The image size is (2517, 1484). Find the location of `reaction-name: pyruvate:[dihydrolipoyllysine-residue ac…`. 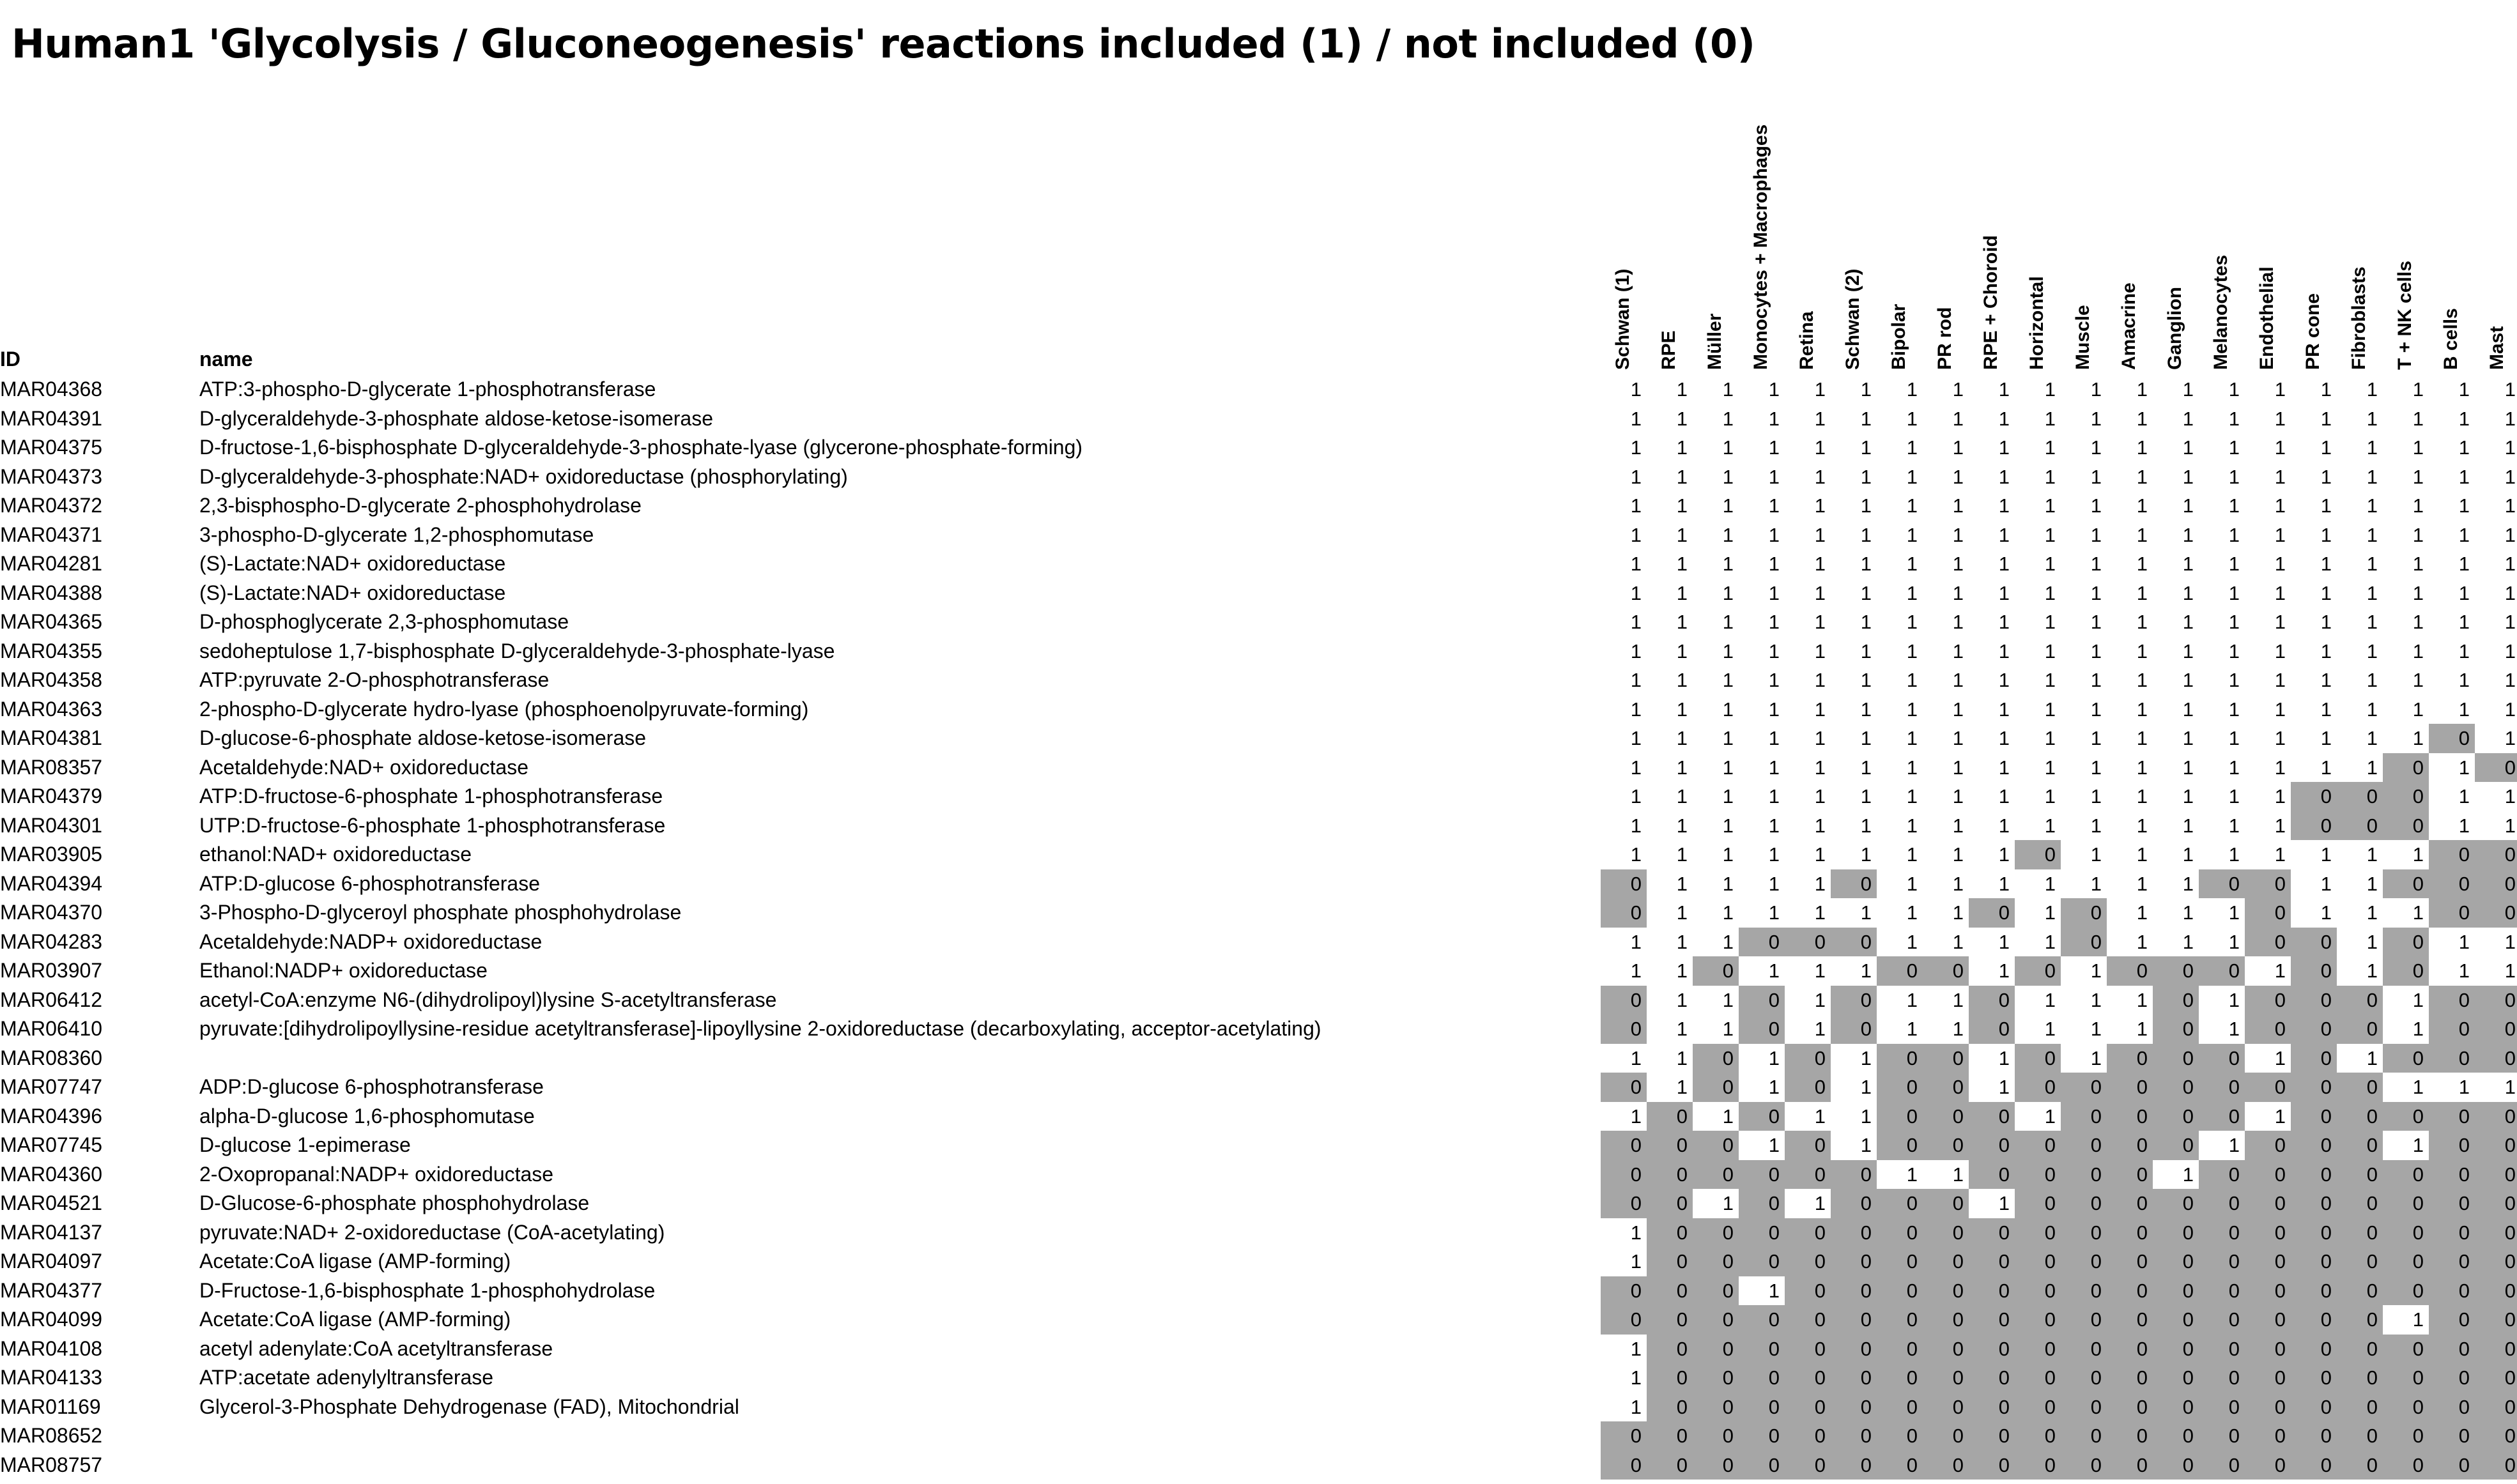

reaction-name: pyruvate:[dihydrolipoyllysine-residue ac… is located at coordinates (760, 1028).